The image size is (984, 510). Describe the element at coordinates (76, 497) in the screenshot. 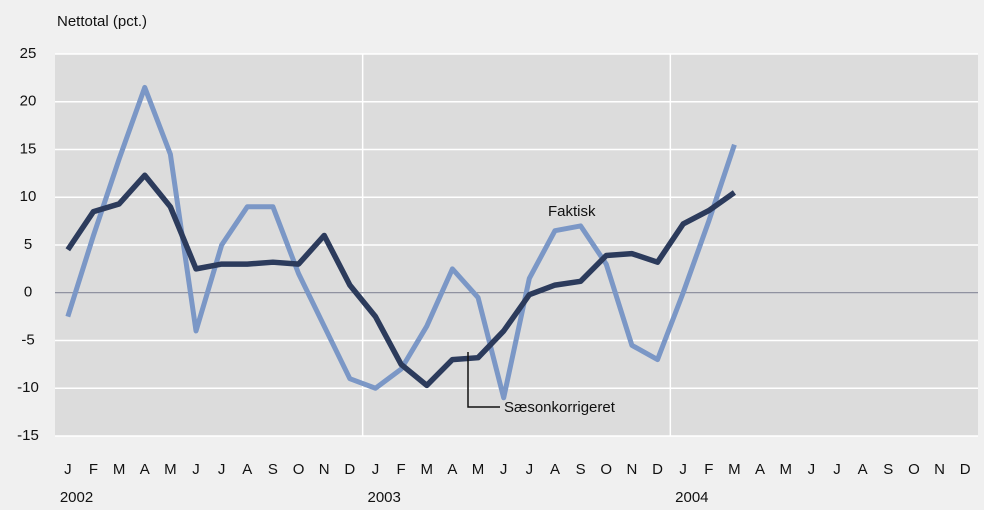

I see `year-label: 2002` at that location.